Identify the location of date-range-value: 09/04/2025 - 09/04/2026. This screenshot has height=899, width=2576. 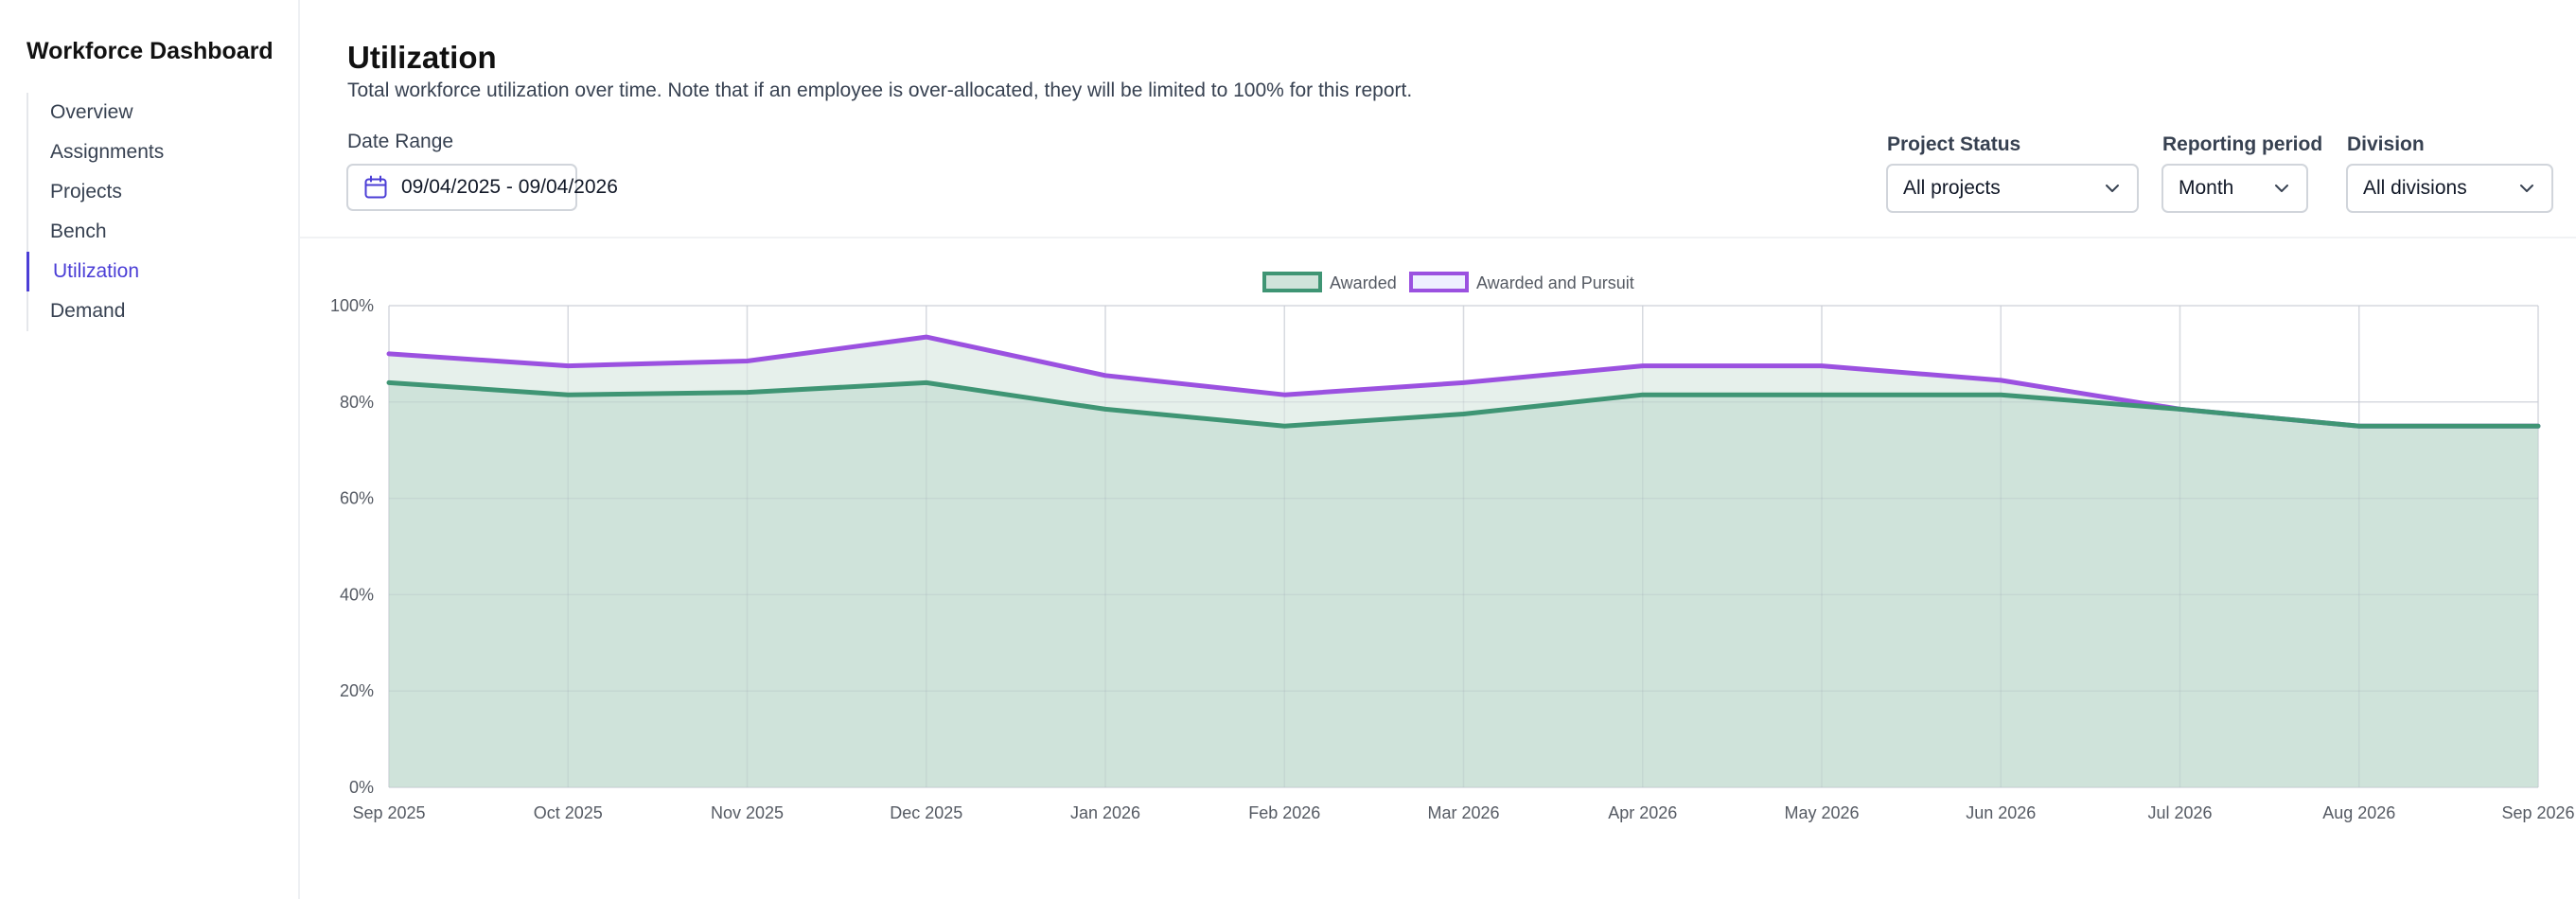
(509, 187).